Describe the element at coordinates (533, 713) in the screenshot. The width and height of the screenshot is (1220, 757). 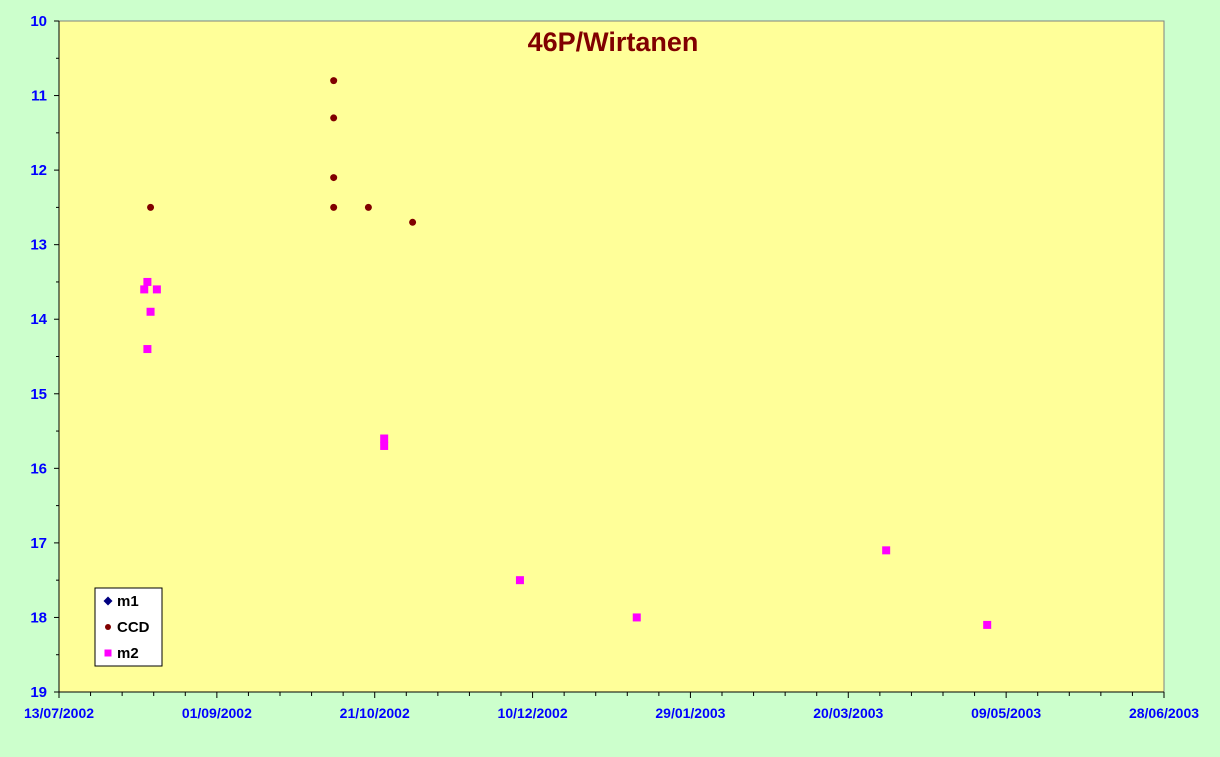
I see `x-tick-label: 10/12/2002` at that location.